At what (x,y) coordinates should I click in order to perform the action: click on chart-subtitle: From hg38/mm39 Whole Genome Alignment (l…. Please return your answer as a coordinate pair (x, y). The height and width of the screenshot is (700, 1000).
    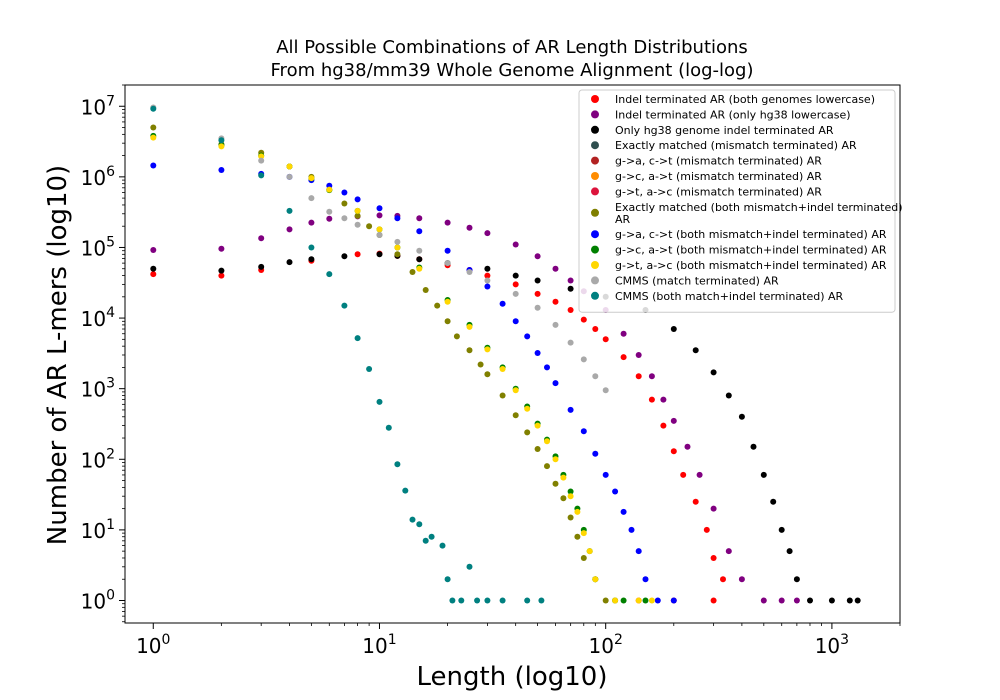
    Looking at the image, I should click on (512, 70).